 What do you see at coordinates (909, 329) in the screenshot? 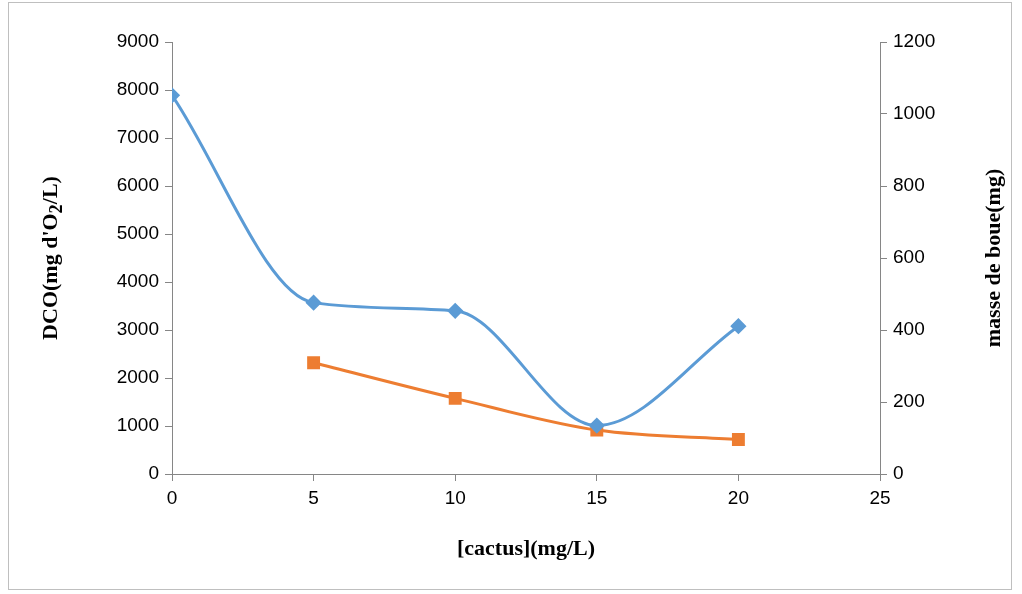
I see `y2-tick-label: 400` at bounding box center [909, 329].